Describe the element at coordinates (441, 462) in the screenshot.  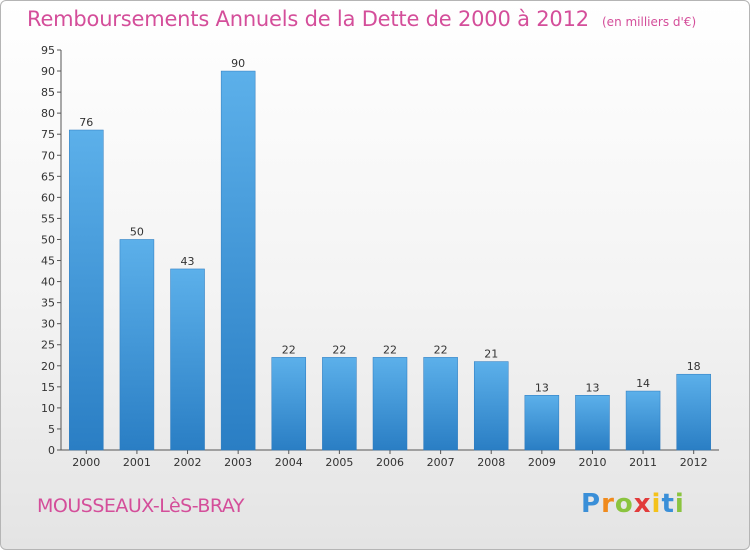
I see `x-tick-label: 2007` at that location.